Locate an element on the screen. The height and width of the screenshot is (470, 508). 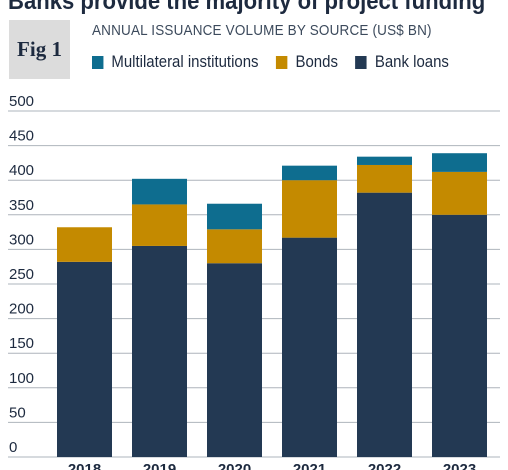
legend-label: Bonds is located at coordinates (316, 61).